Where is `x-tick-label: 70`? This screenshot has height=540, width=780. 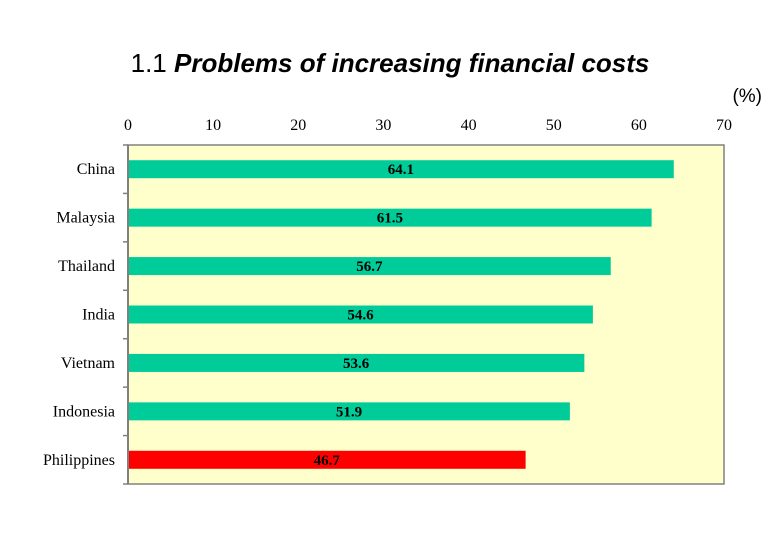 x-tick-label: 70 is located at coordinates (724, 125).